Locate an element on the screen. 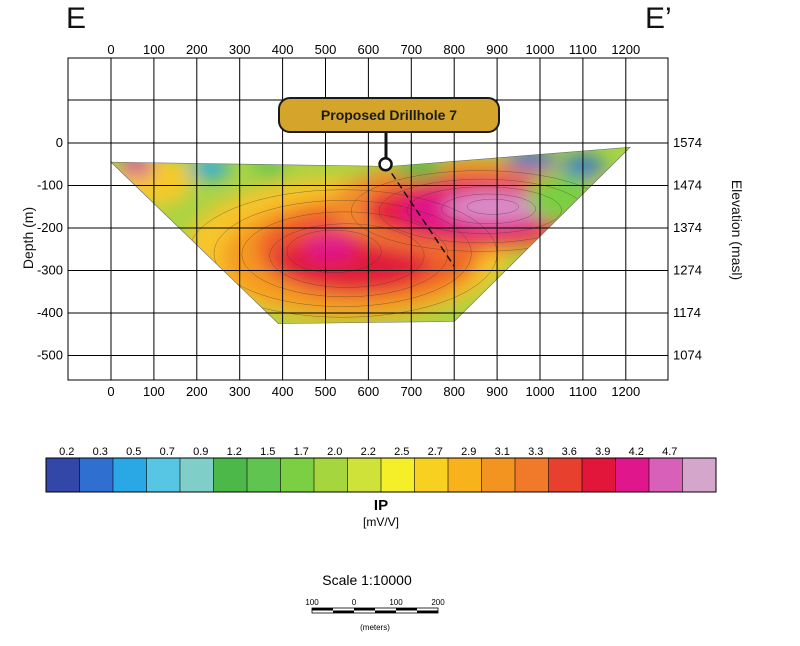 The height and width of the screenshot is (646, 800). colorbar-tick-label: 2.7 is located at coordinates (435, 452).